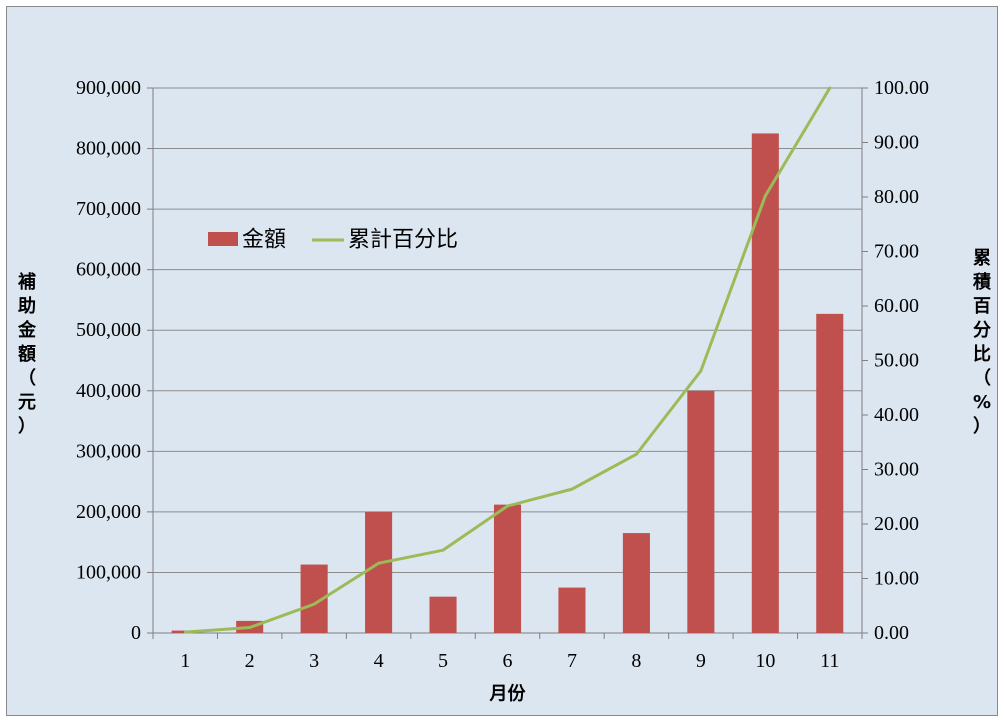 This screenshot has height=722, width=1004. What do you see at coordinates (108, 451) in the screenshot?
I see `y-tick-label: 300,000` at bounding box center [108, 451].